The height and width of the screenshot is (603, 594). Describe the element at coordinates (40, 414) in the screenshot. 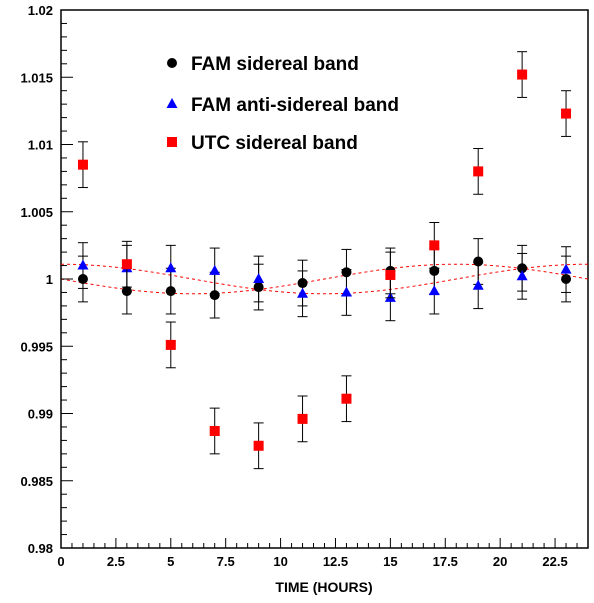

I see `y-tick-label: 0.99` at that location.